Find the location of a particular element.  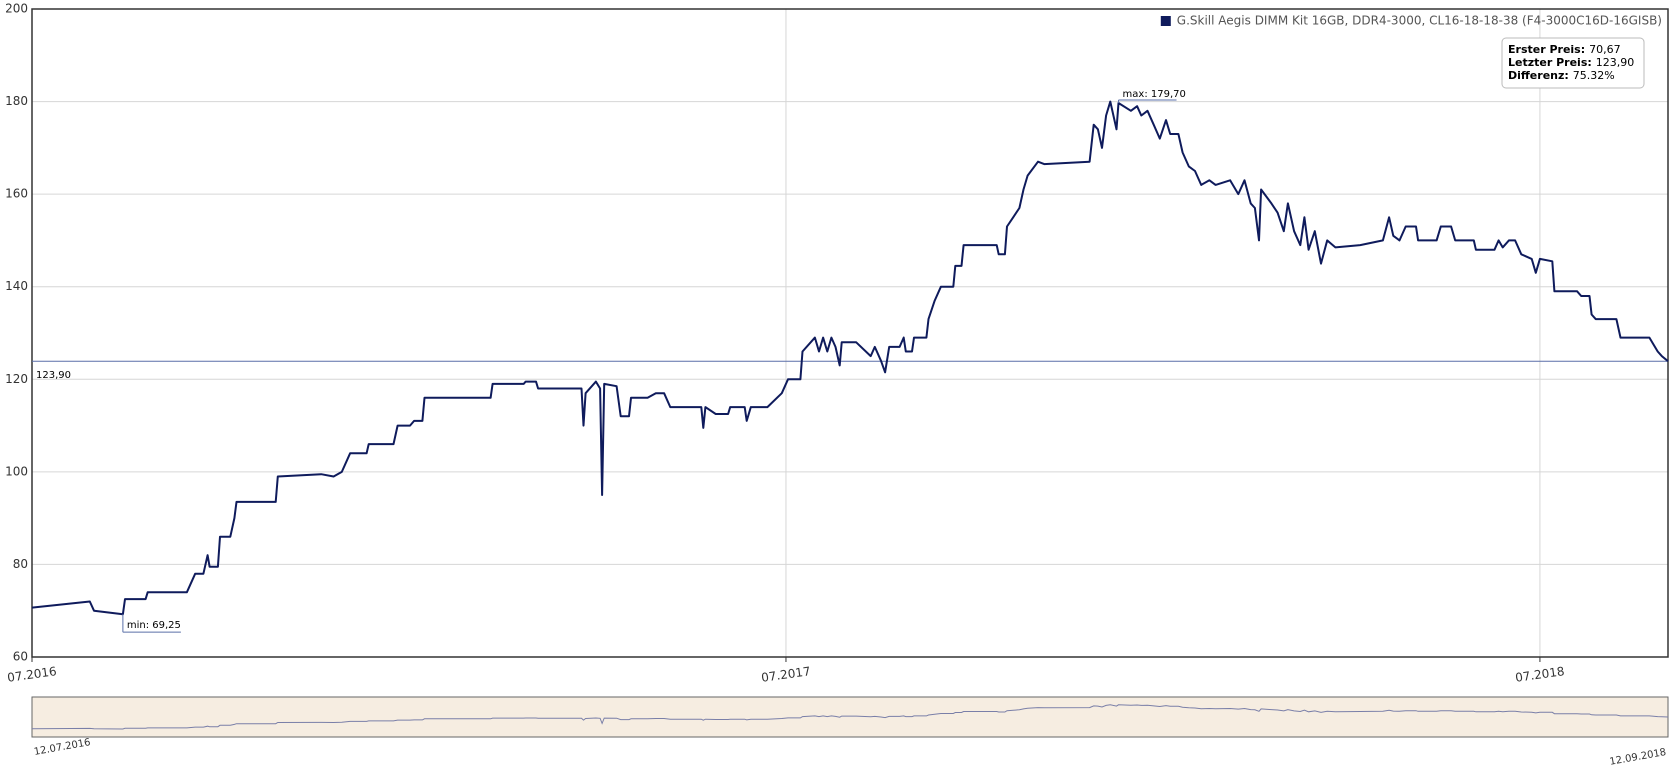

annotation-label: max: 179,70 is located at coordinates (1154, 94).